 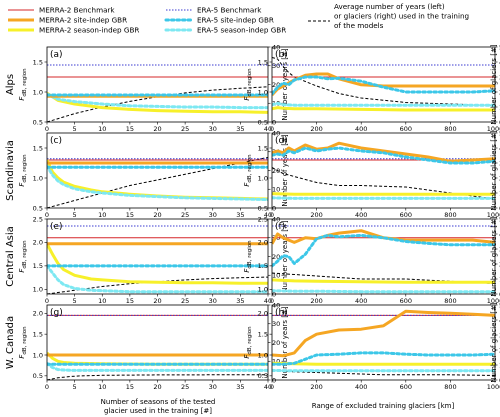 I want to click on x-tick-label: 15, so click(x=130, y=129).